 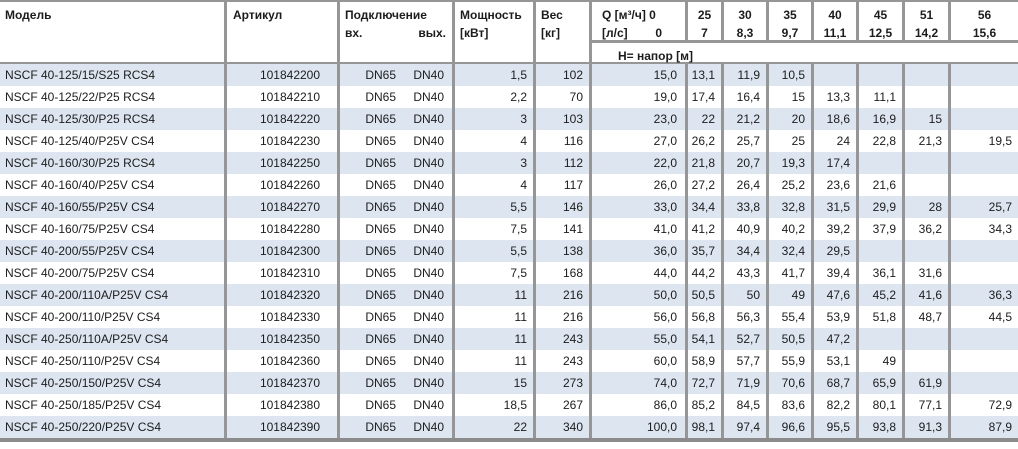 I want to click on col-header-weight: Вес [кг], so click(x=564, y=32).